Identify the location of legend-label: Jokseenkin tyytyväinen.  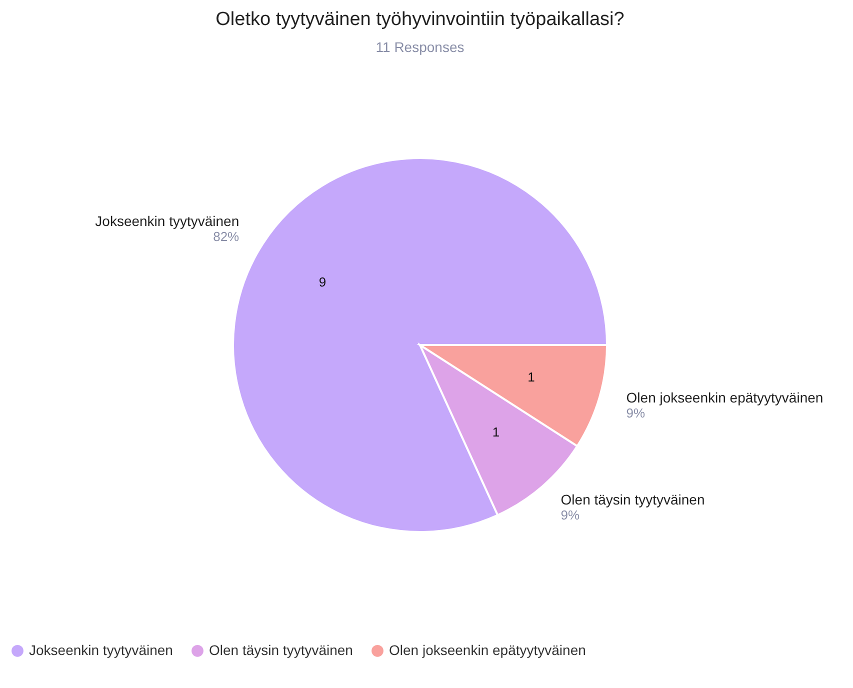
(101, 650).